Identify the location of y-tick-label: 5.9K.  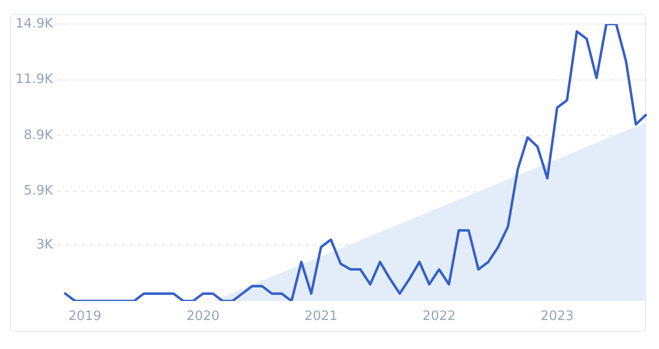
(39, 191).